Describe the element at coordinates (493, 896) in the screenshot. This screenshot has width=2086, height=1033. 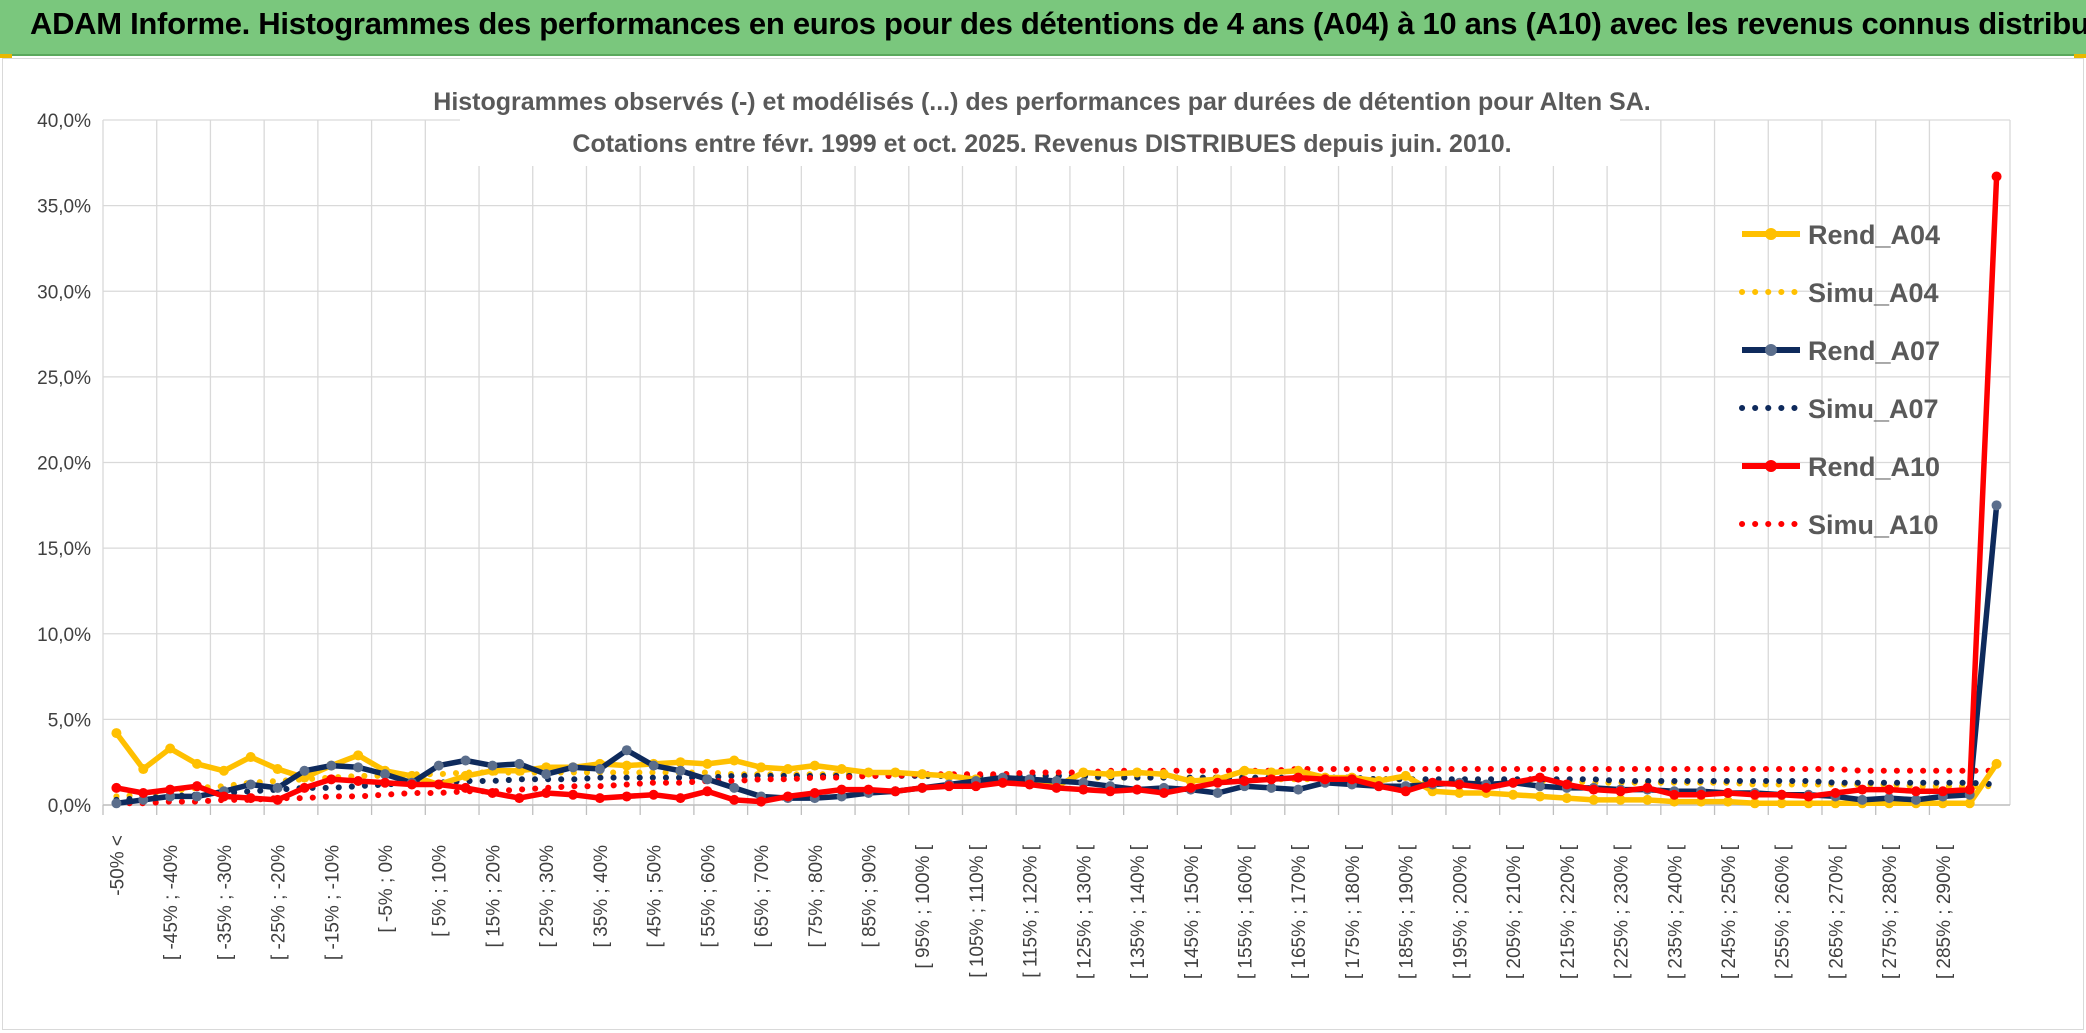
I see `x-tick-label: [ 15% ; 20%` at that location.